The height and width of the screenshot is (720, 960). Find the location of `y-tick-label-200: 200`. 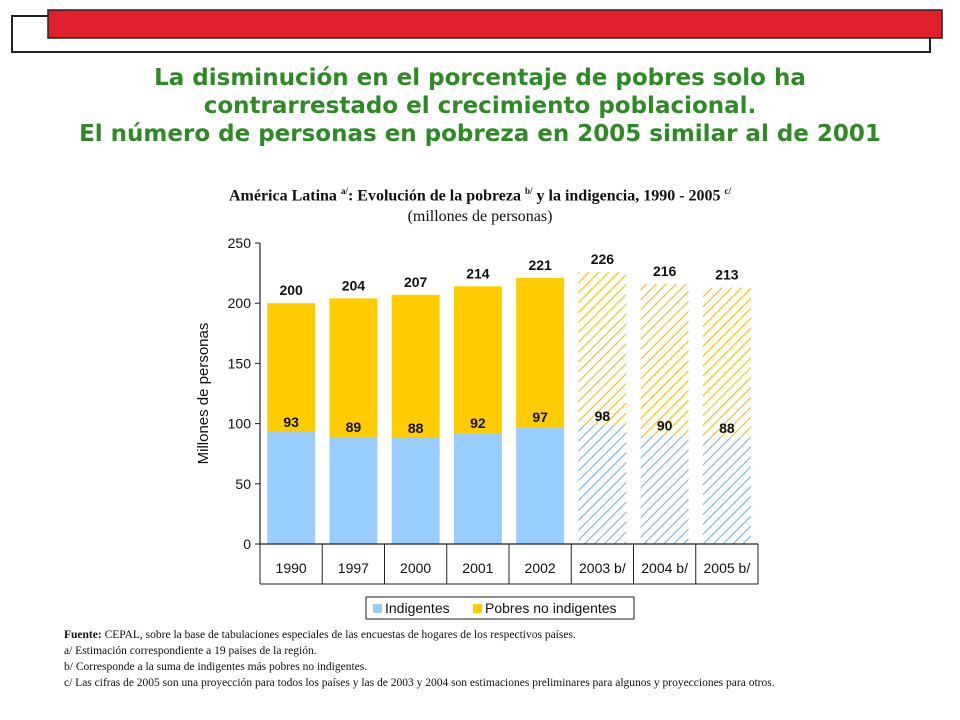

y-tick-label-200: 200 is located at coordinates (240, 303).